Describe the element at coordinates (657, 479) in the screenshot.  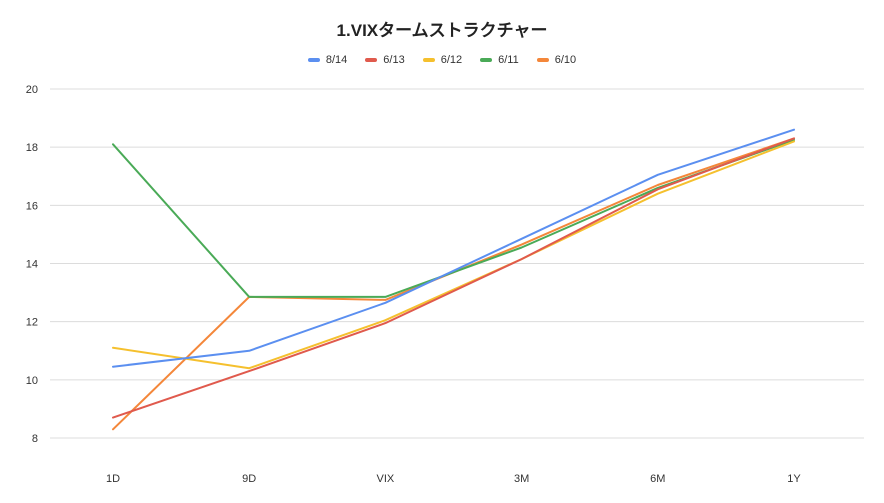
I see `x-tick-label: 6M` at that location.